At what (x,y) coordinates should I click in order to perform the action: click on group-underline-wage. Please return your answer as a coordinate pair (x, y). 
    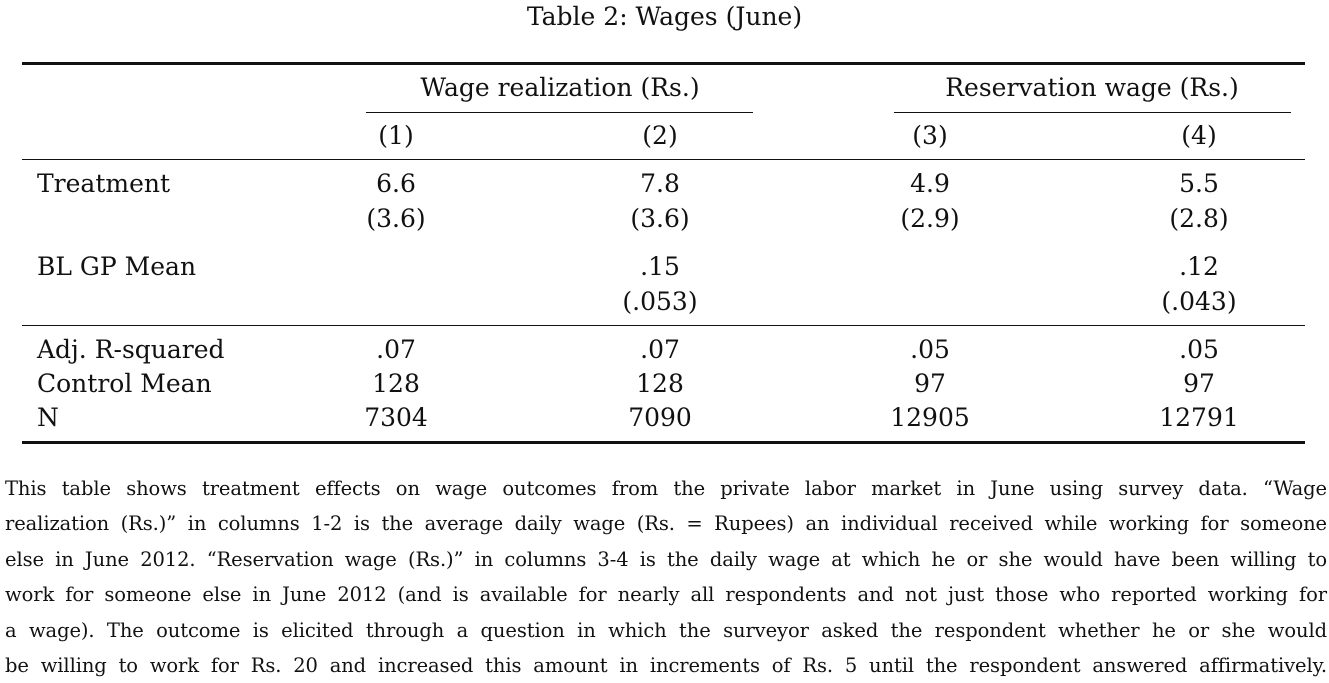
    Looking at the image, I should click on (559, 113).